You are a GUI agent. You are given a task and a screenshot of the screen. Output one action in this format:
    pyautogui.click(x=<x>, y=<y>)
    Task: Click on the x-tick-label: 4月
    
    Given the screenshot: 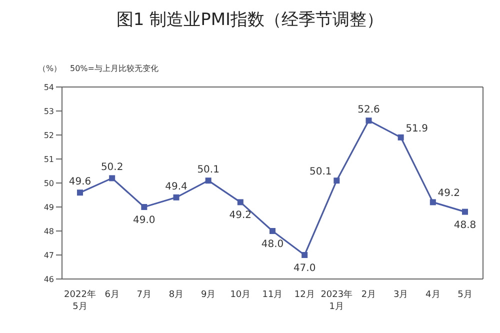 What is the action you would take?
    pyautogui.click(x=433, y=295)
    